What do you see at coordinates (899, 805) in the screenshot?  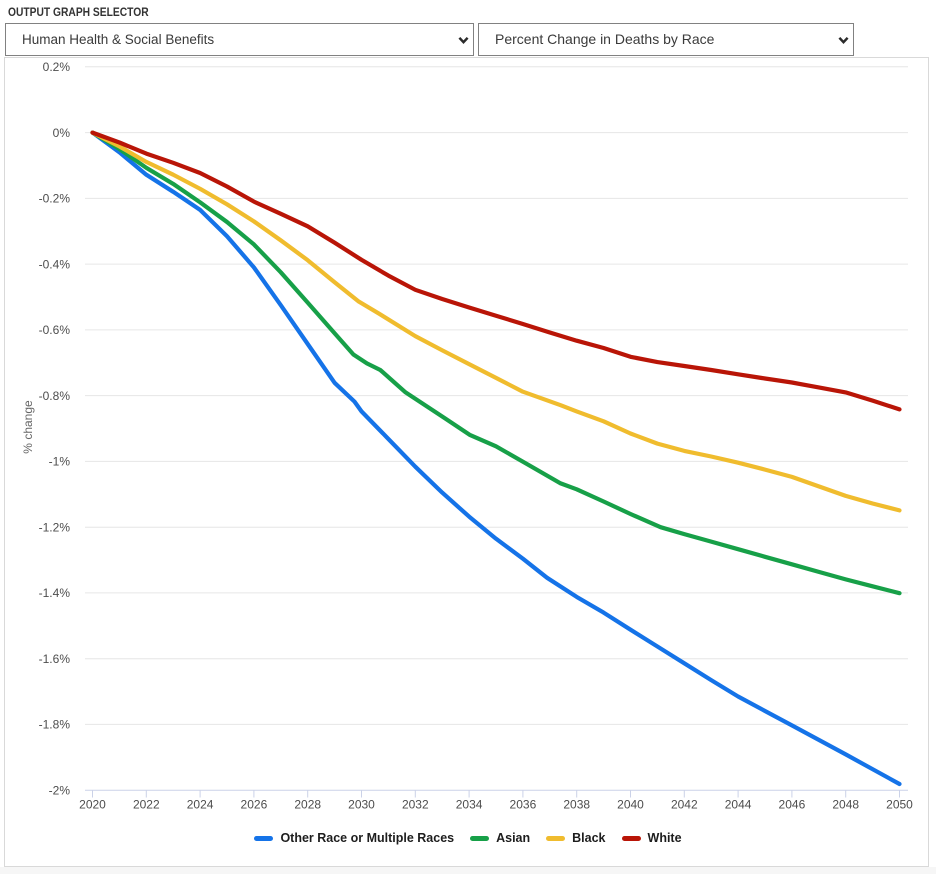 I see `svg-text: 2050` at bounding box center [899, 805].